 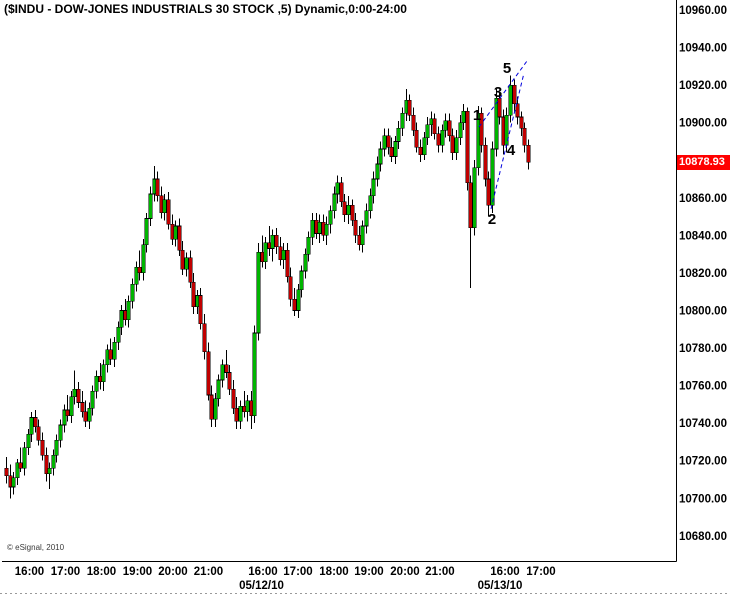 What do you see at coordinates (703, 424) in the screenshot?
I see `price-tick-label: 10740.00` at bounding box center [703, 424].